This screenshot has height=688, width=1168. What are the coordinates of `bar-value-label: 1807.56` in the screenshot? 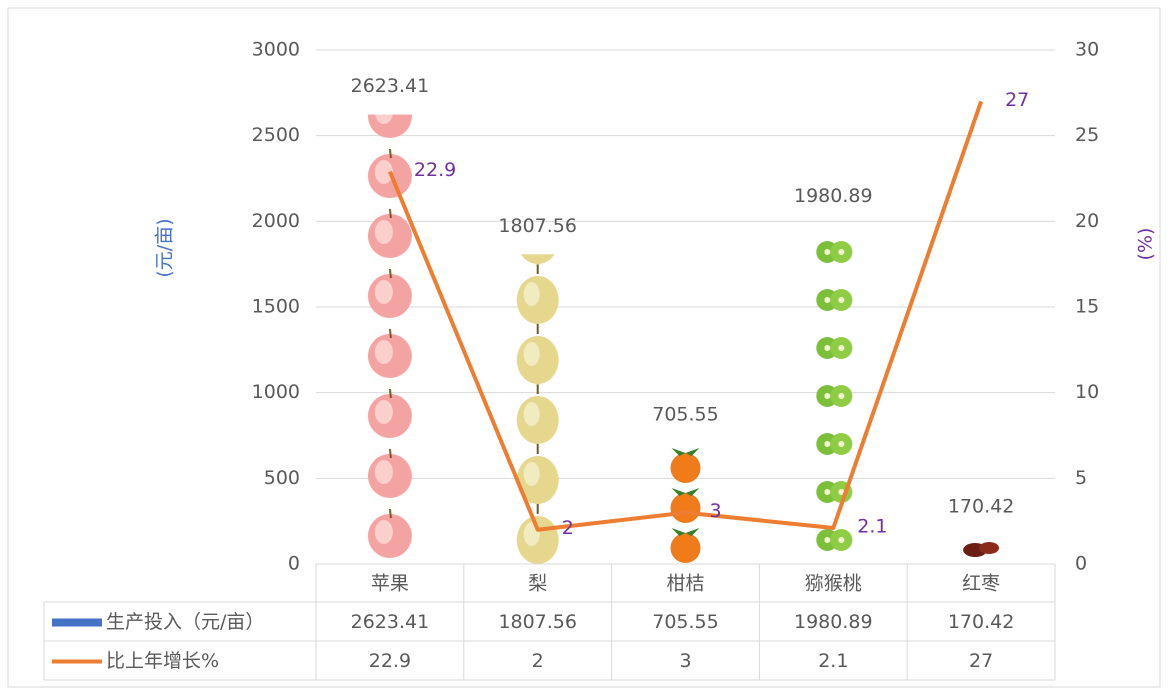 It's located at (537, 226).